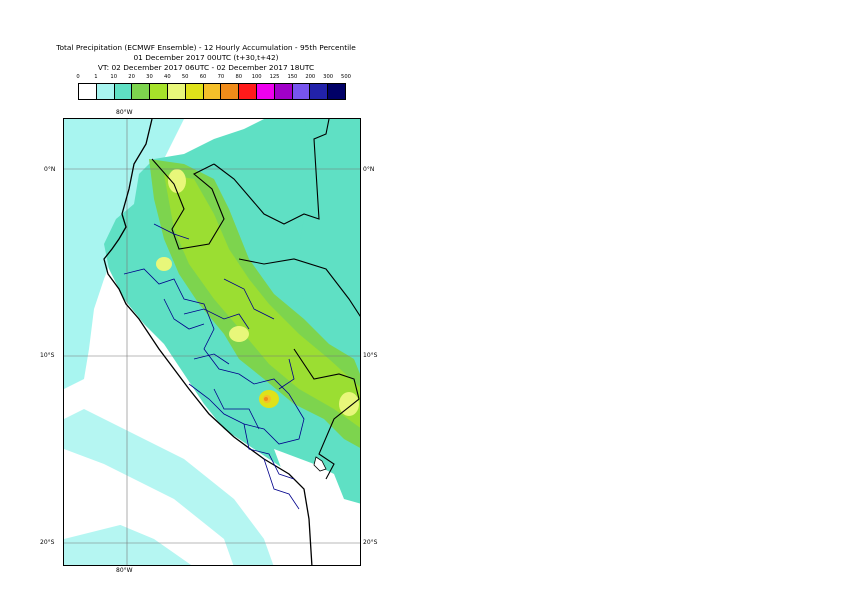  What do you see at coordinates (185, 77) in the screenshot?
I see `legend-tick-label: 50` at bounding box center [185, 77].